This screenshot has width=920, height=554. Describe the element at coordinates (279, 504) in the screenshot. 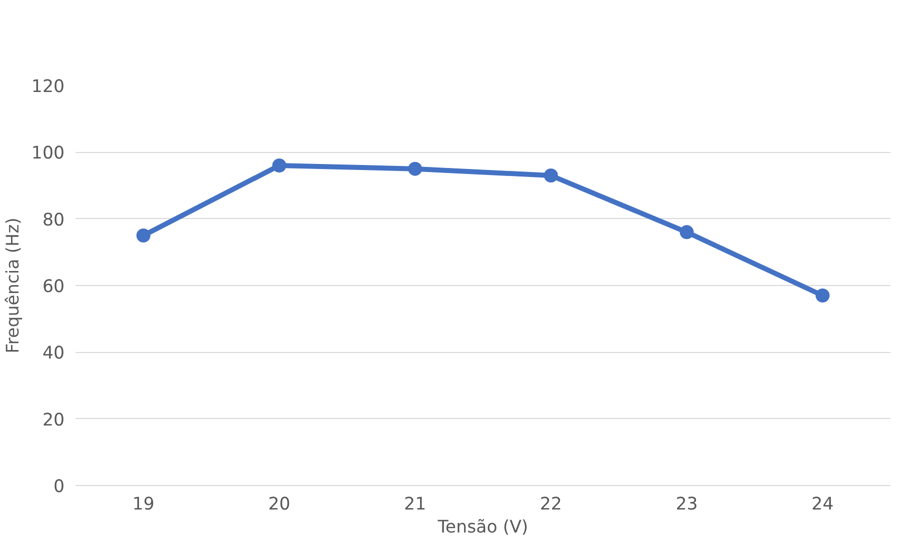

I see `x-tick-label: 20` at that location.